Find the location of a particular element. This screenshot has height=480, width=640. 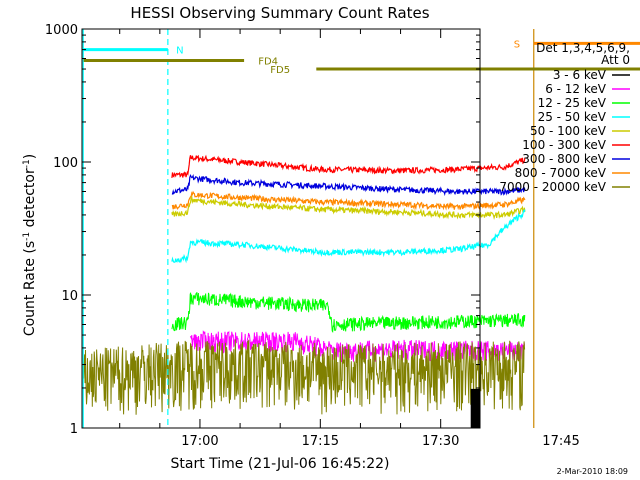

legend-title-line-1: Det 1,3,4,5,6,9, is located at coordinates (583, 48).